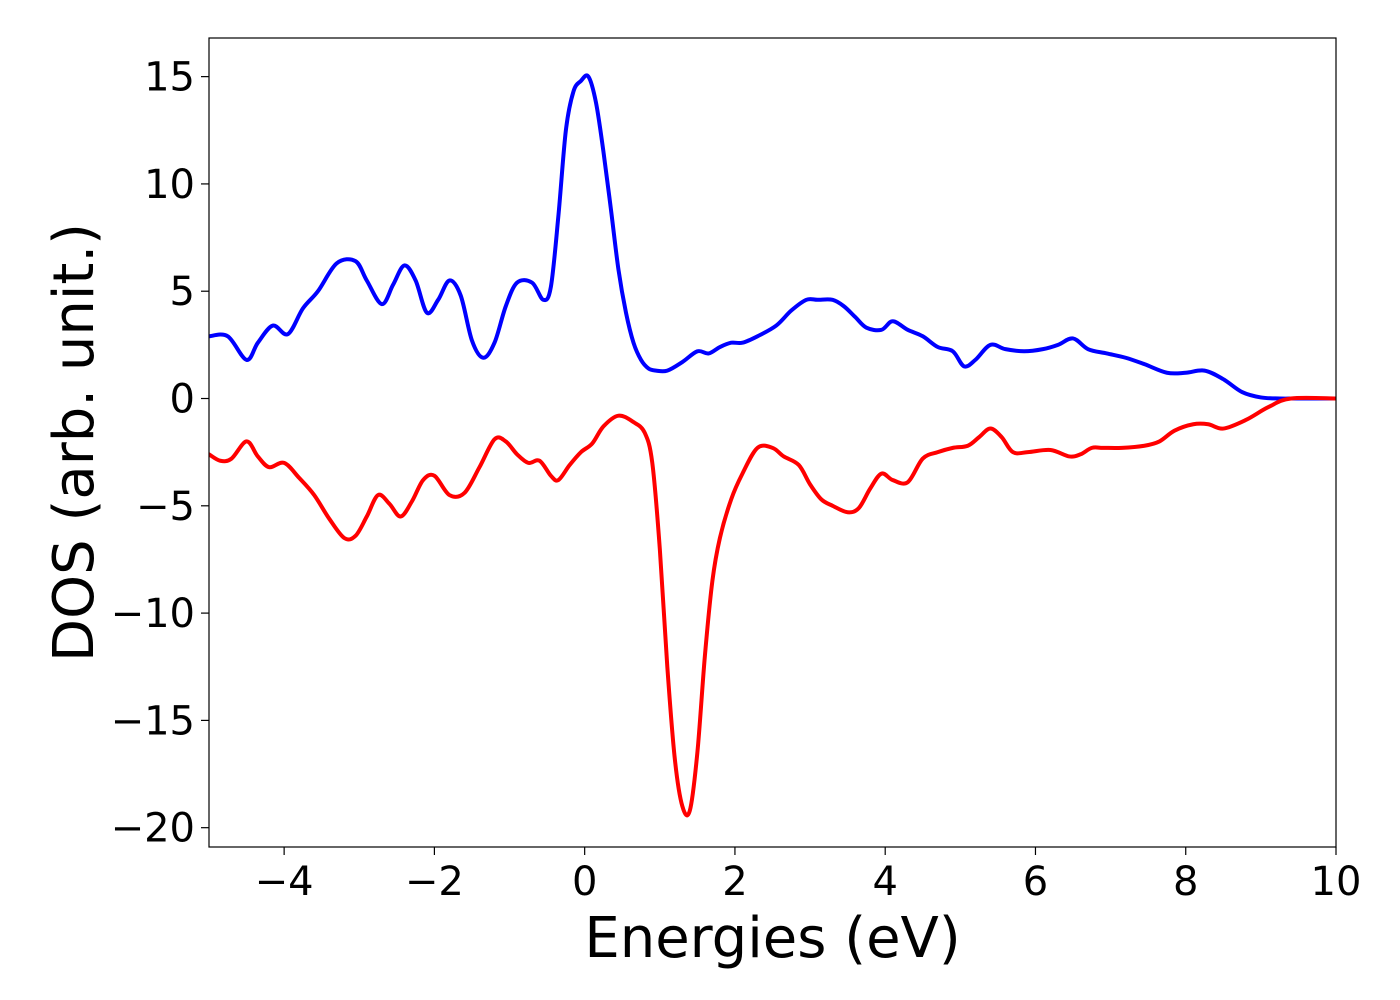  Describe the element at coordinates (434, 882) in the screenshot. I see `x-tick-label: −2` at that location.